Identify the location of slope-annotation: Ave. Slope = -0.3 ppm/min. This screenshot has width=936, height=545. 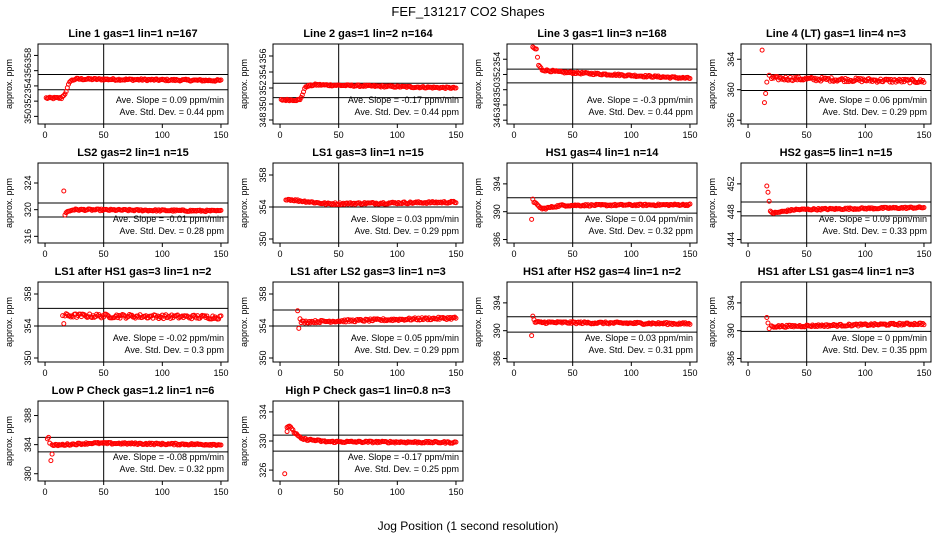
(640, 100).